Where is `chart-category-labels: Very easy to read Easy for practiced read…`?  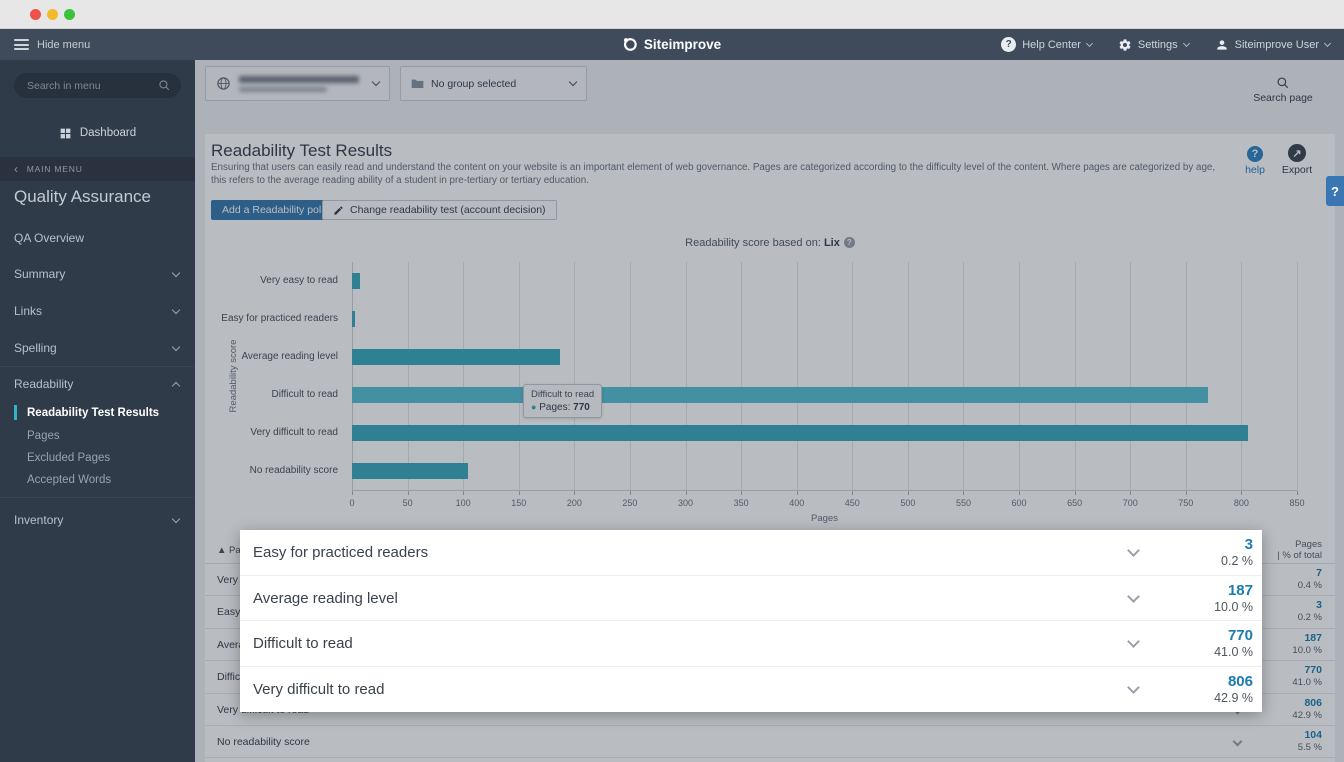
chart-category-labels: Very easy to read Easy for practiced read… is located at coordinates (272, 376).